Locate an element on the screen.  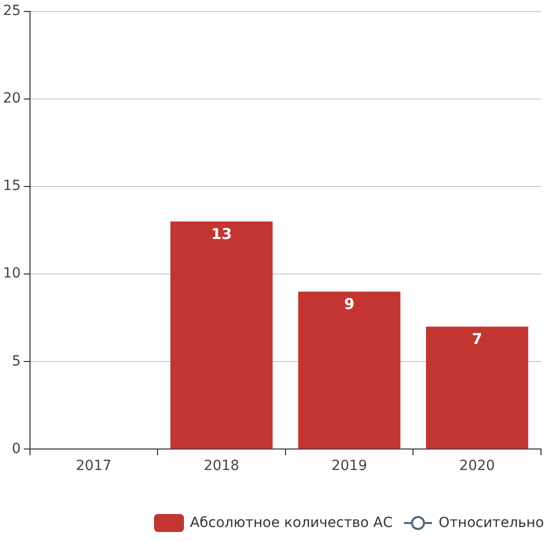
data-label: 7 is located at coordinates (477, 339).